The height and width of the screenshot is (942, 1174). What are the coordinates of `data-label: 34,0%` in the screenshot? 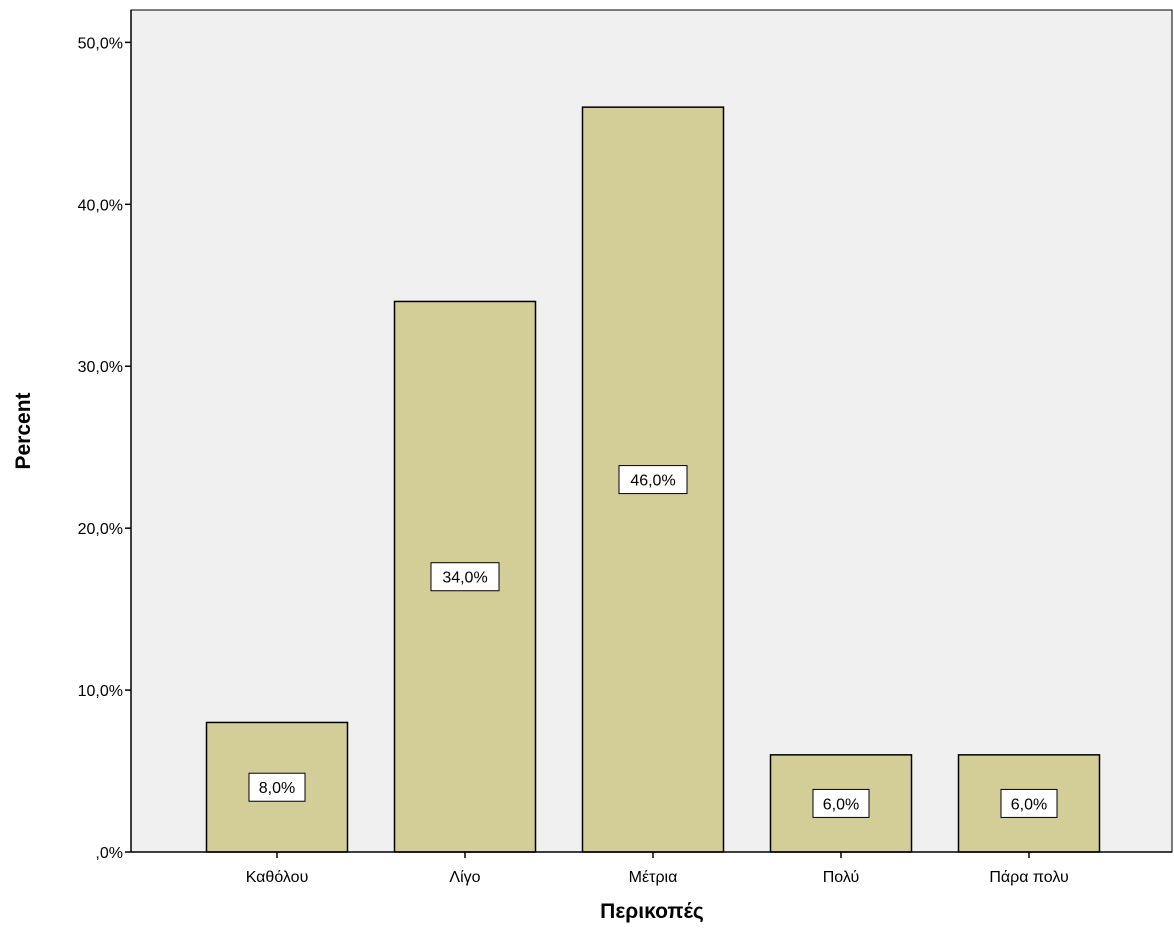 It's located at (464, 578).